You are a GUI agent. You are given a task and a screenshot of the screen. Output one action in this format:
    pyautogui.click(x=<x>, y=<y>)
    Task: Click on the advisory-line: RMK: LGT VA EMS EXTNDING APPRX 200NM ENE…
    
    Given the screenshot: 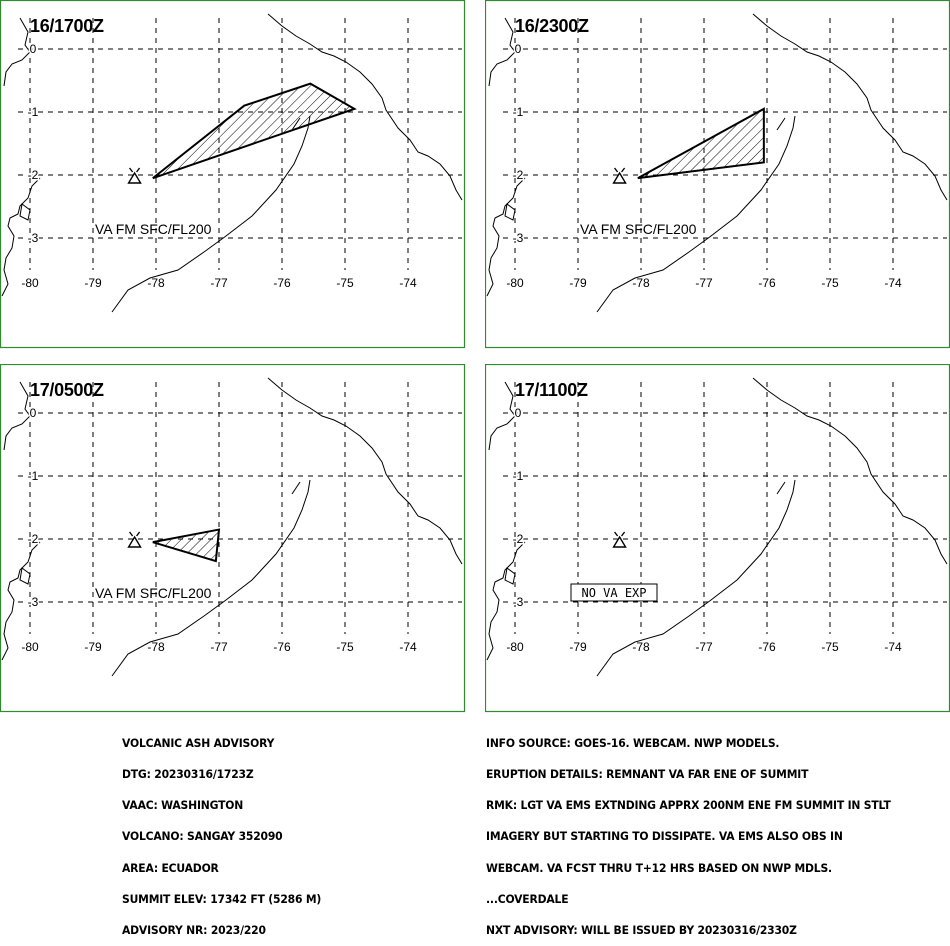 What is the action you would take?
    pyautogui.click(x=688, y=805)
    